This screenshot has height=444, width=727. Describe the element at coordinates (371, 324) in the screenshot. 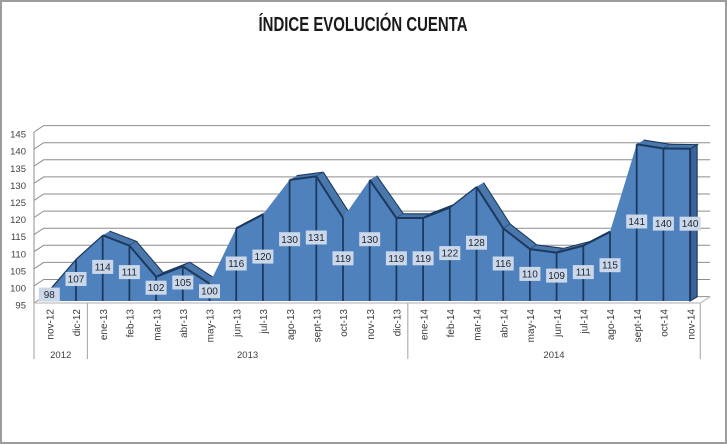

I see `svg-text: nov-13` at that location.